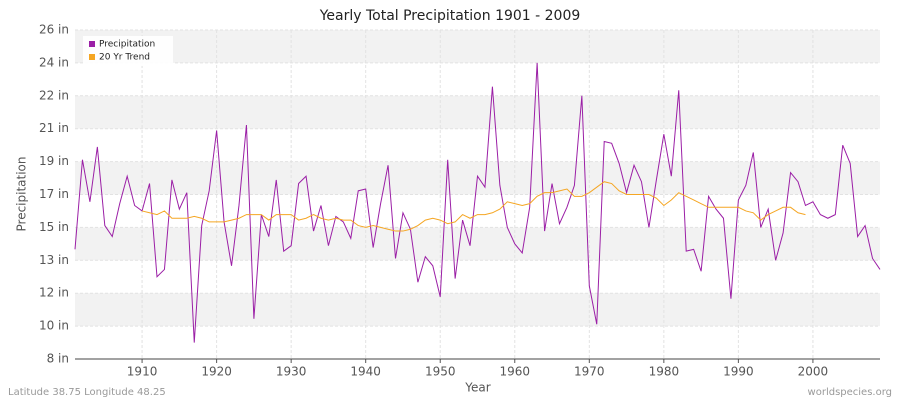 The width and height of the screenshot is (900, 400). Describe the element at coordinates (216, 372) in the screenshot. I see `x-tick-label: 1920` at that location.